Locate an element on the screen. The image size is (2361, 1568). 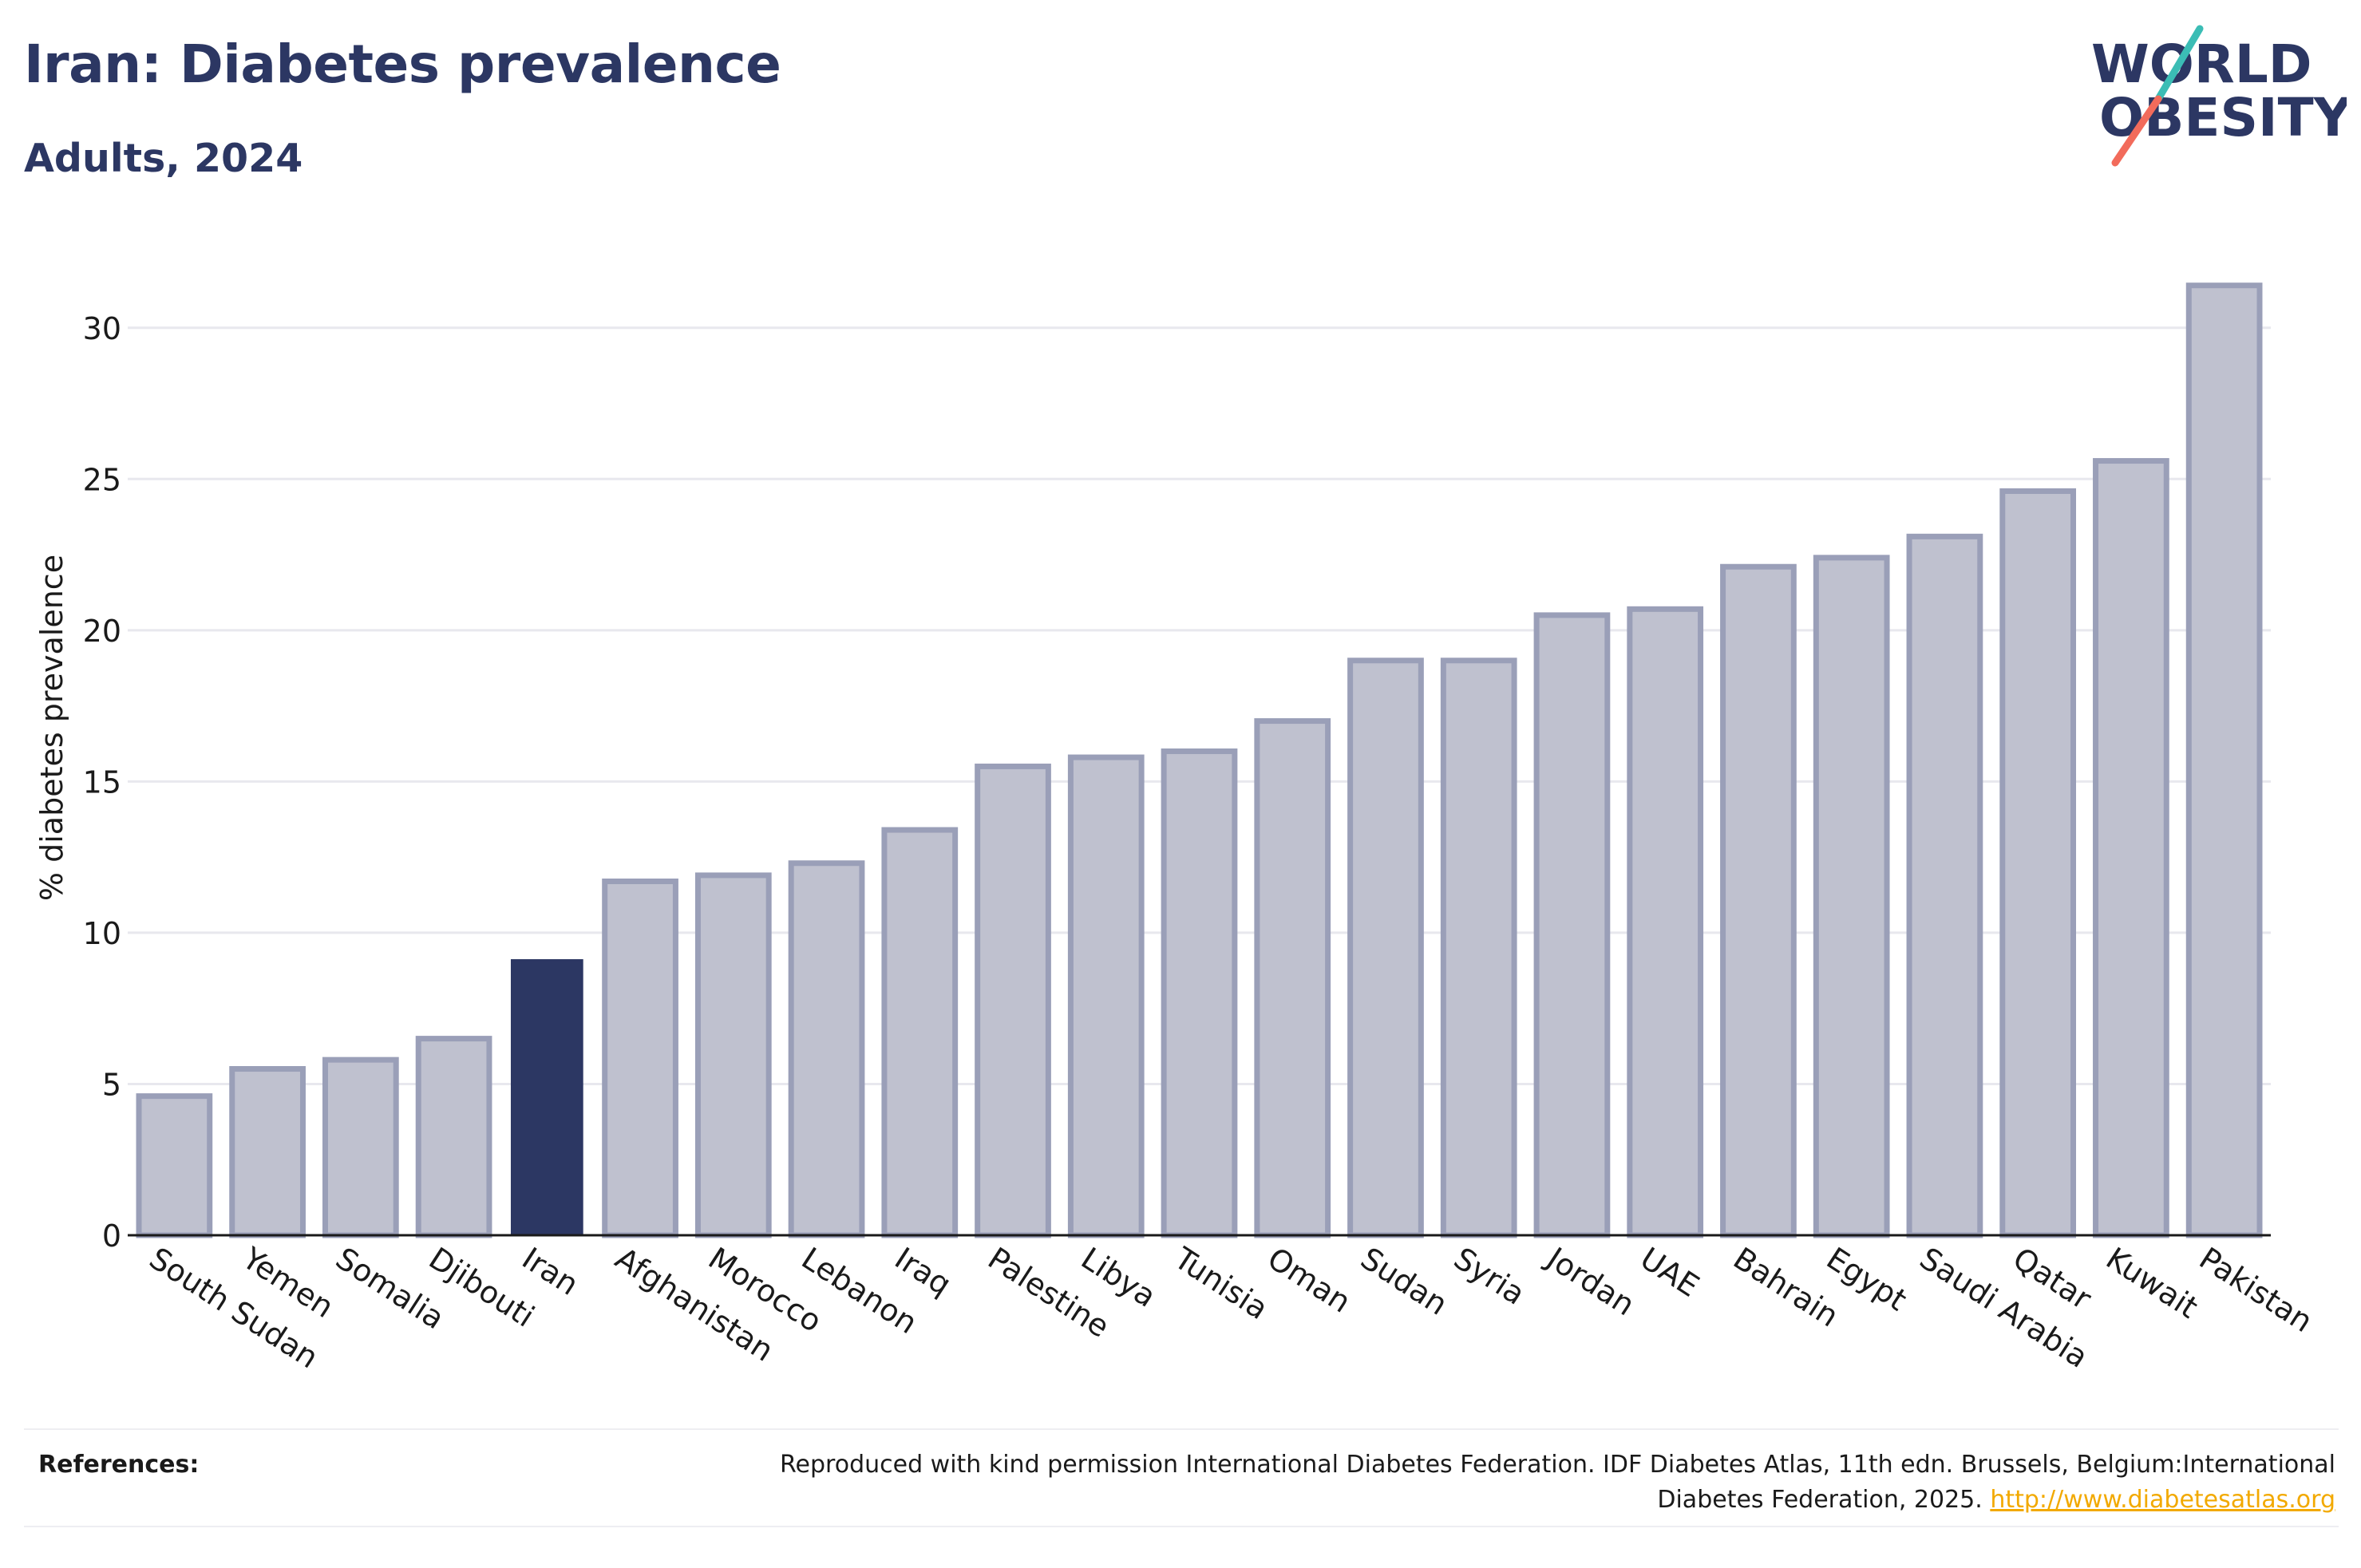
references-line2: Diabetes Federation, 2025. is located at coordinates (1820, 1500).